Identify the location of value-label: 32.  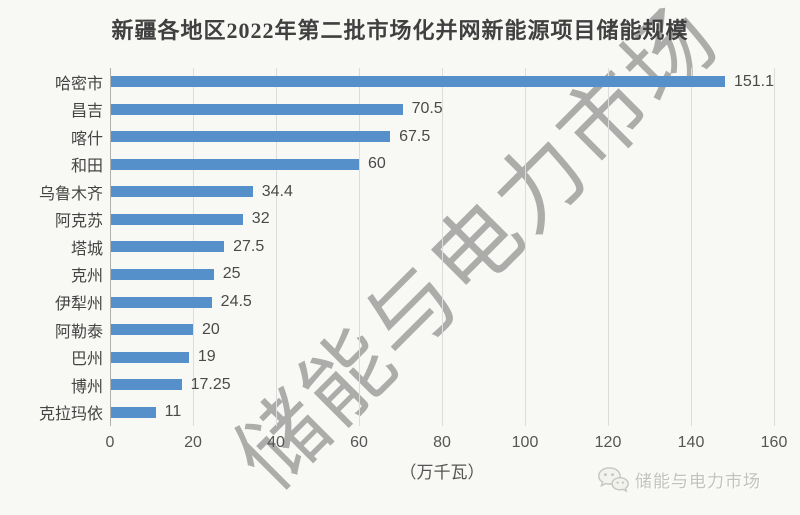
(260, 219).